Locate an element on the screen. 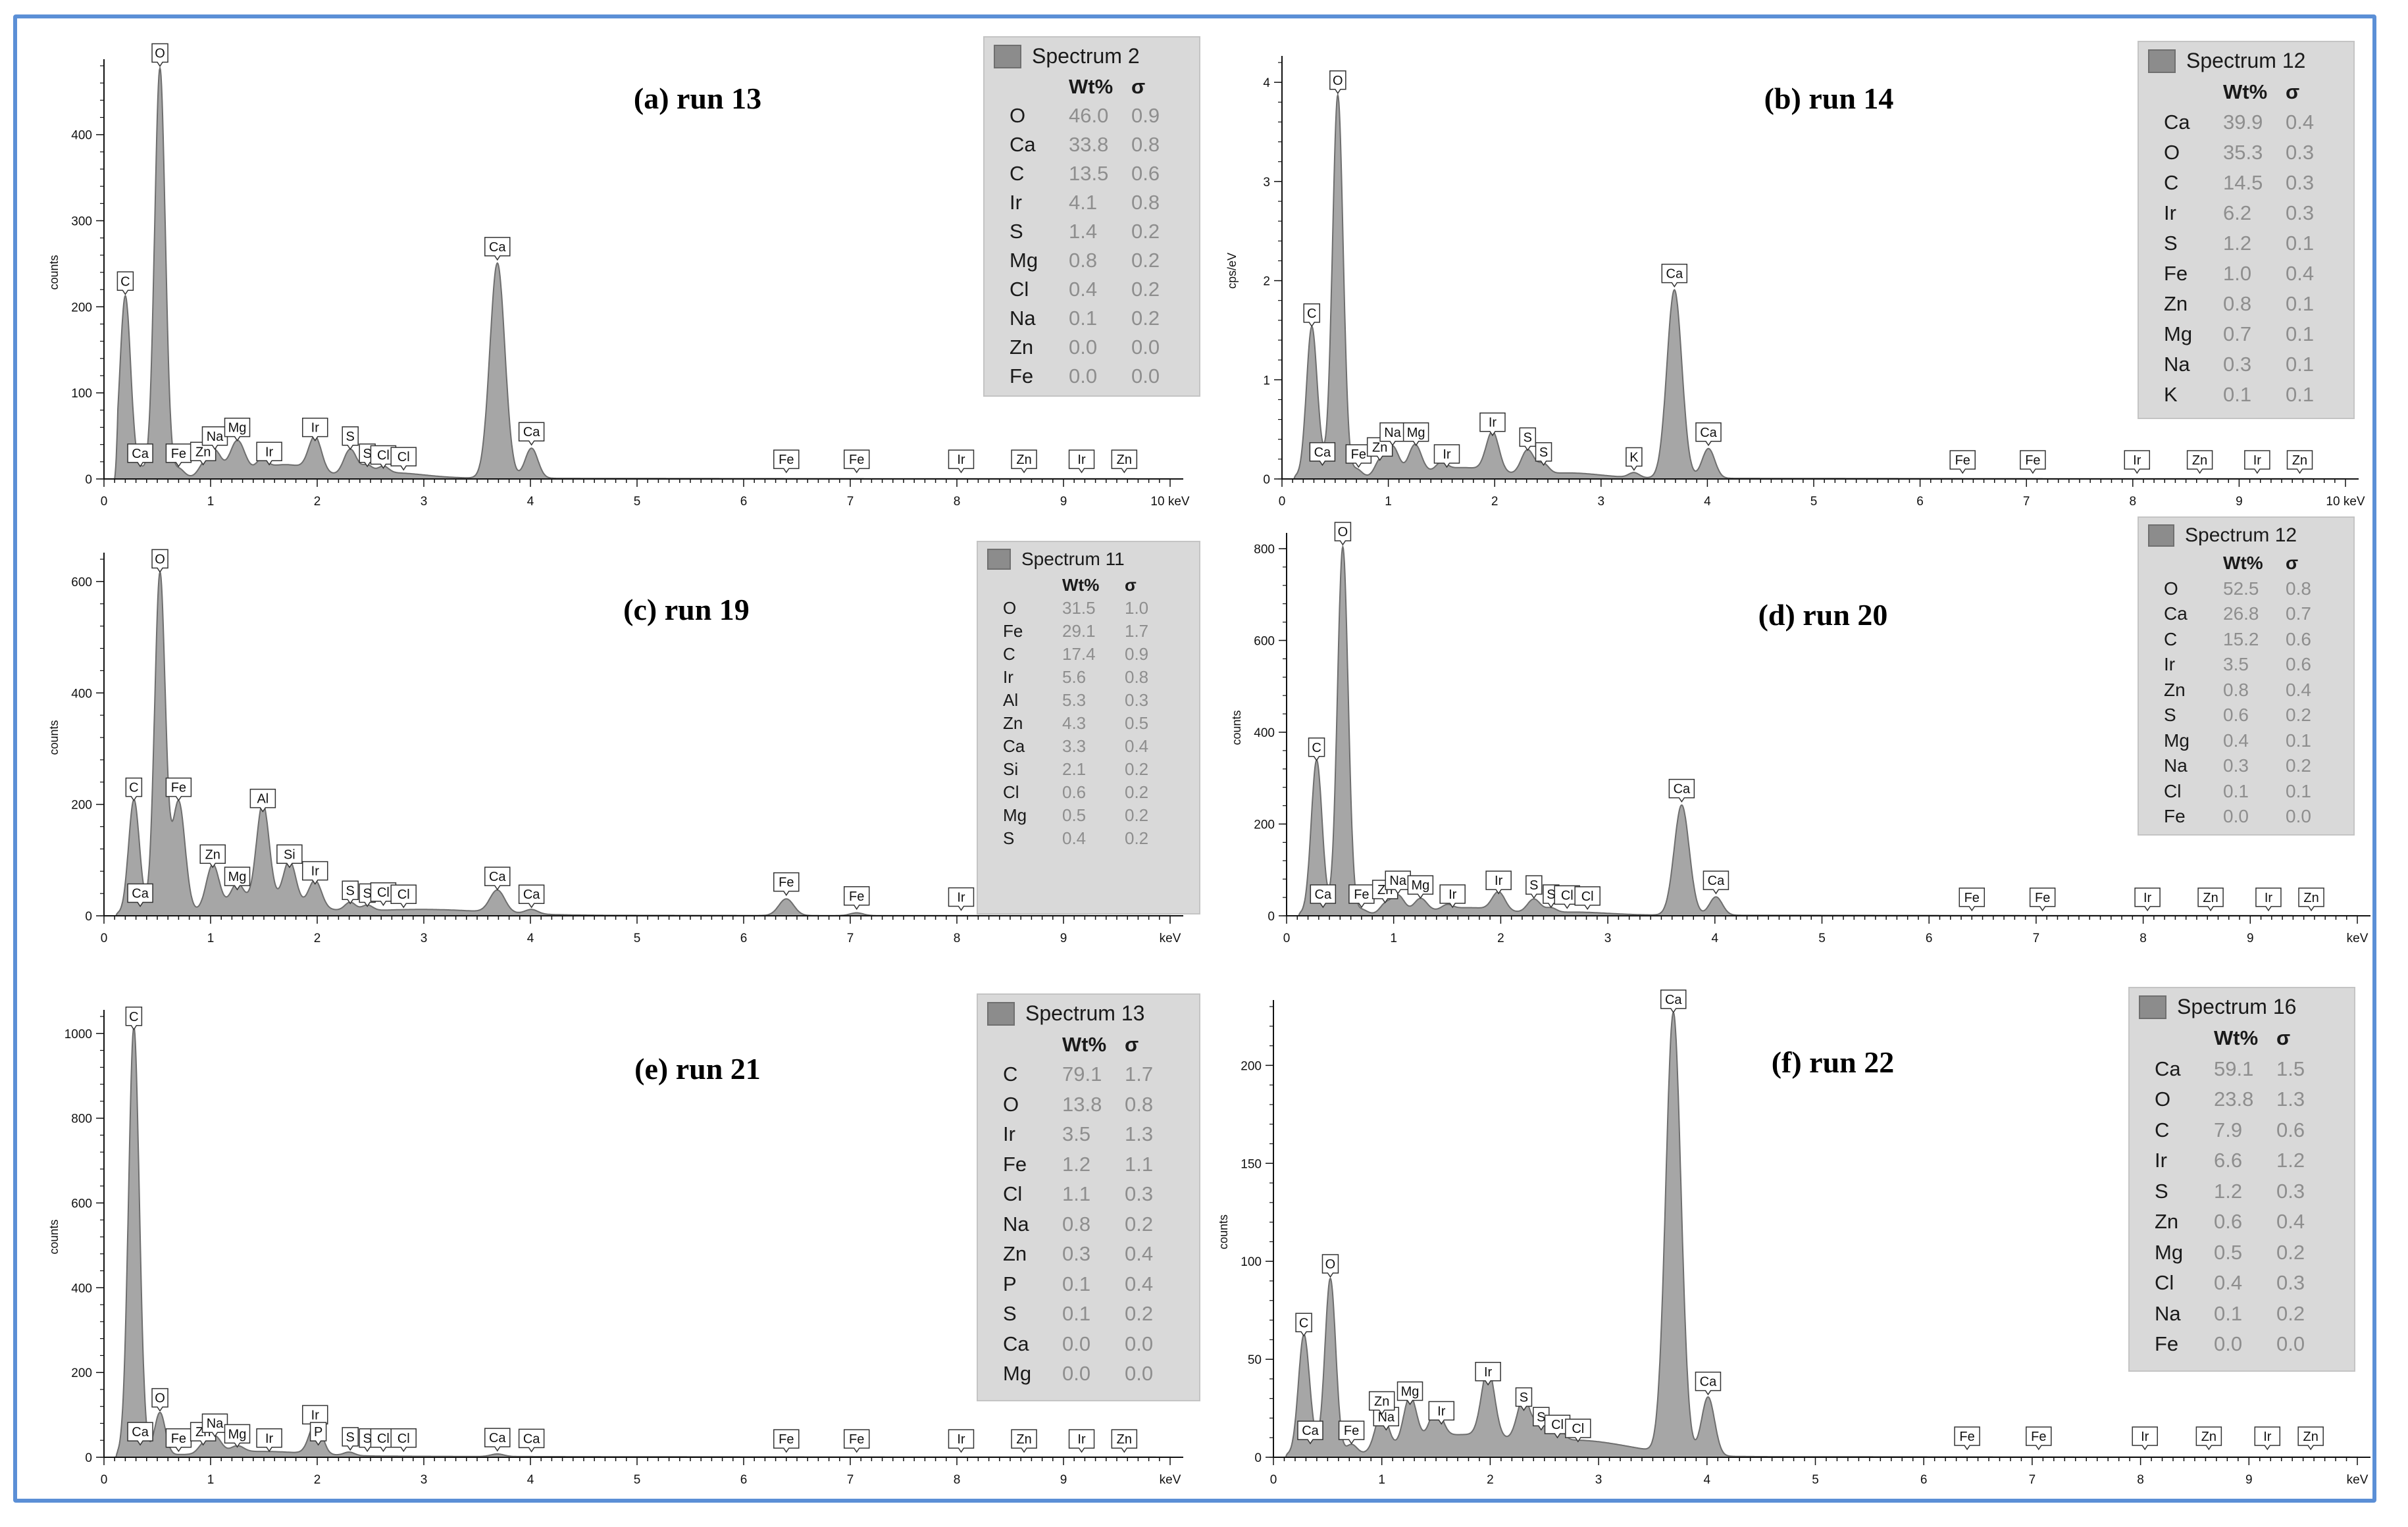 The width and height of the screenshot is (2408, 1527). marker-label: P is located at coordinates (318, 1432).